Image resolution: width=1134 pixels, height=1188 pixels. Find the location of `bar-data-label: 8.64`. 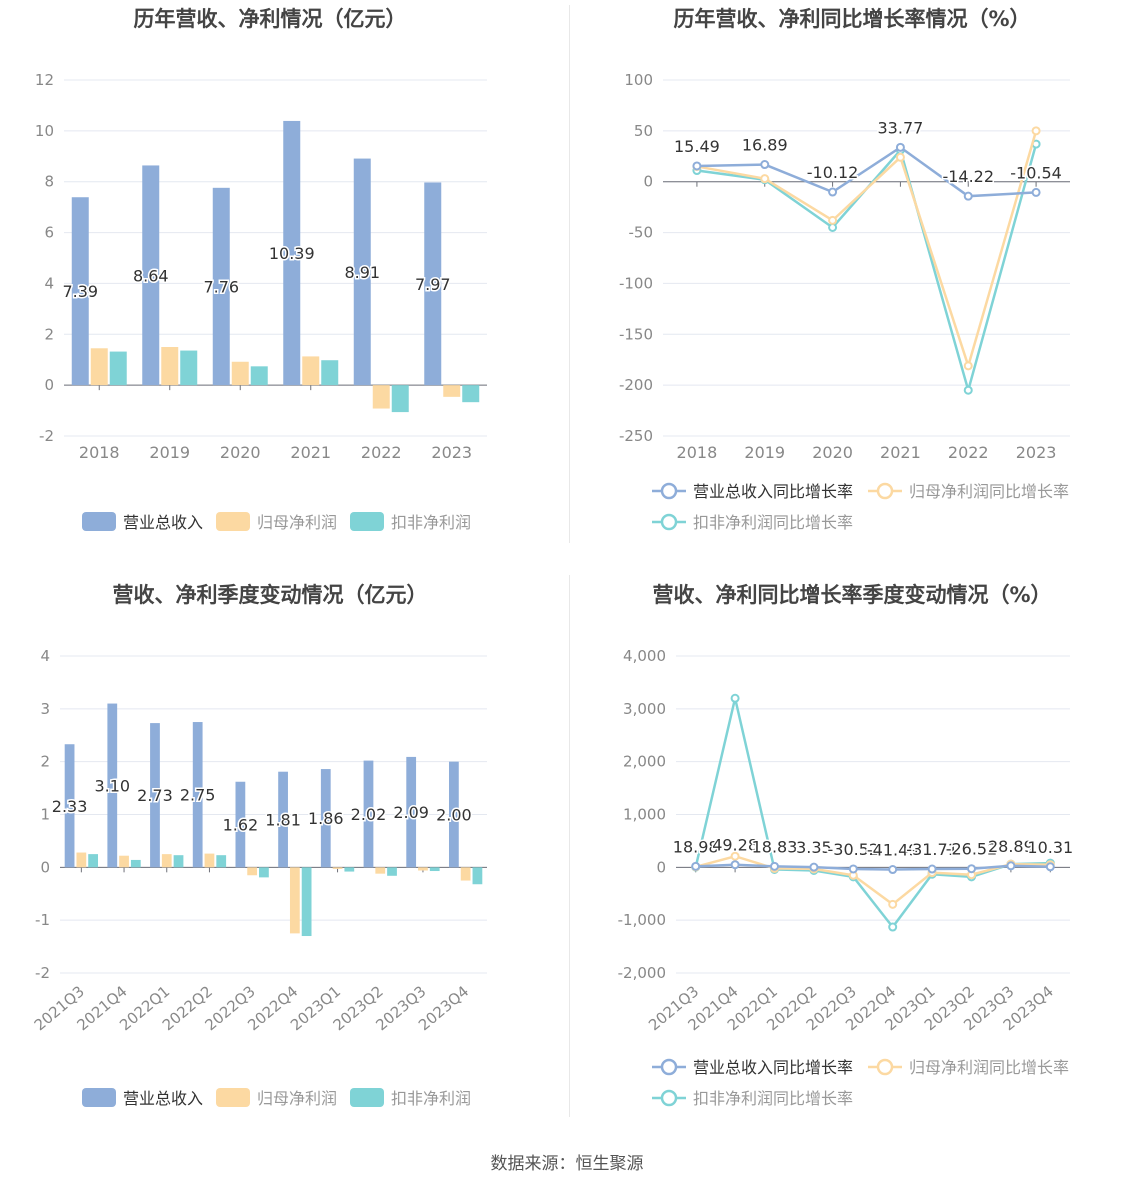

bar-data-label: 8.64 is located at coordinates (151, 275).